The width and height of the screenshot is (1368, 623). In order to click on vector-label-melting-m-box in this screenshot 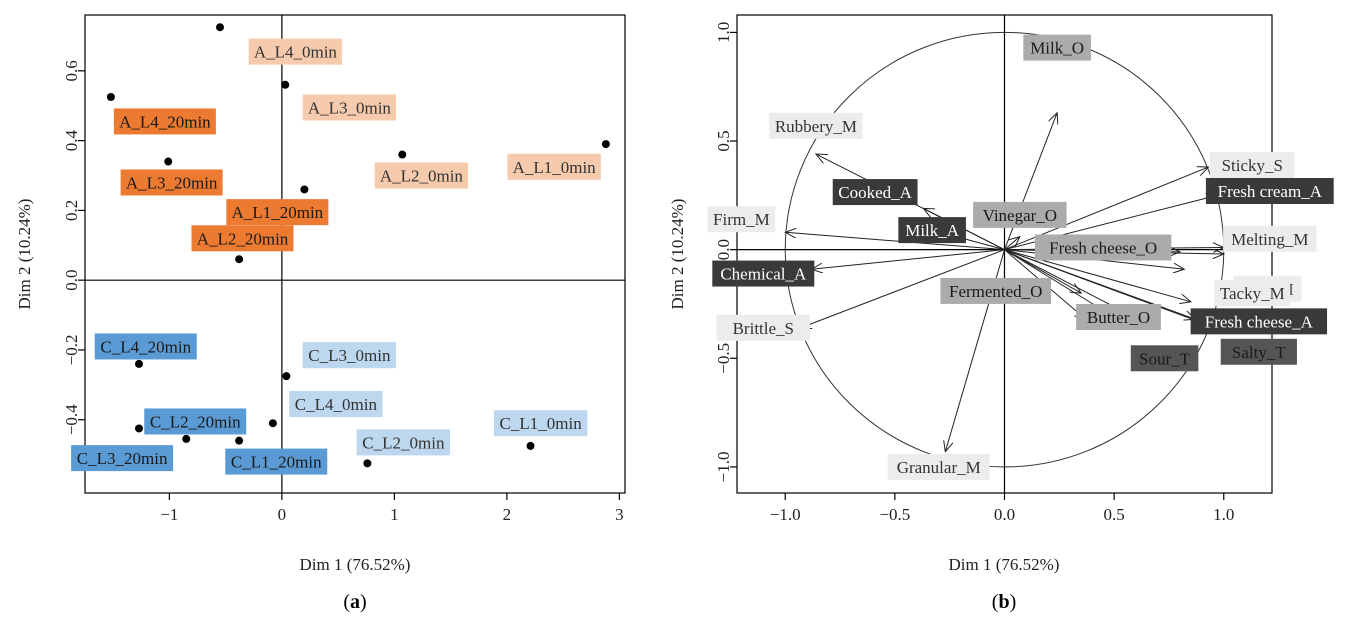, I will do `click(1270, 238)`.